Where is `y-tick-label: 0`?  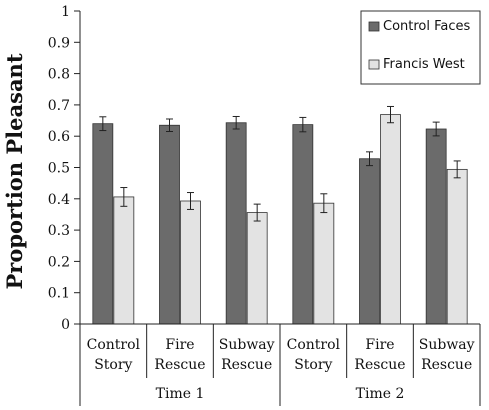 y-tick-label: 0 is located at coordinates (65, 325).